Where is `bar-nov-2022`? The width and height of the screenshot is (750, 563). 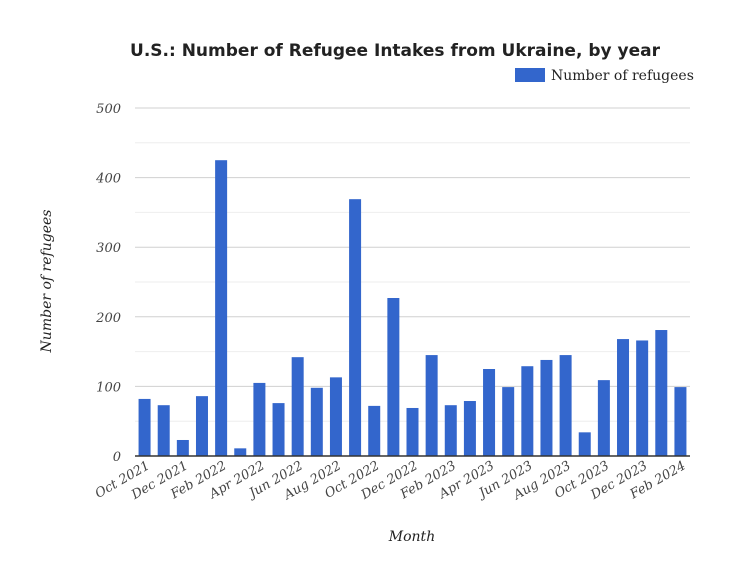
bar-nov-2022 is located at coordinates (393, 377).